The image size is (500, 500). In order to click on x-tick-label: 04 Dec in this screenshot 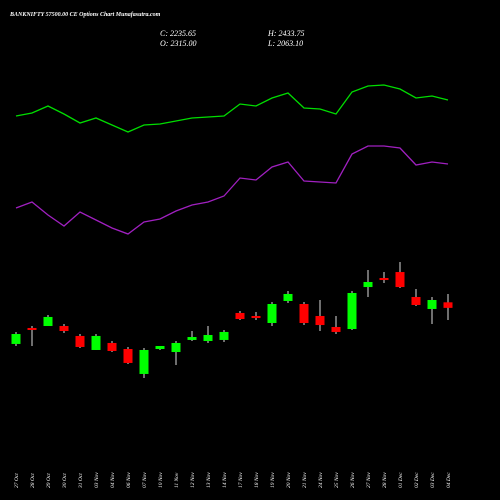, I will do `click(448, 480)`.